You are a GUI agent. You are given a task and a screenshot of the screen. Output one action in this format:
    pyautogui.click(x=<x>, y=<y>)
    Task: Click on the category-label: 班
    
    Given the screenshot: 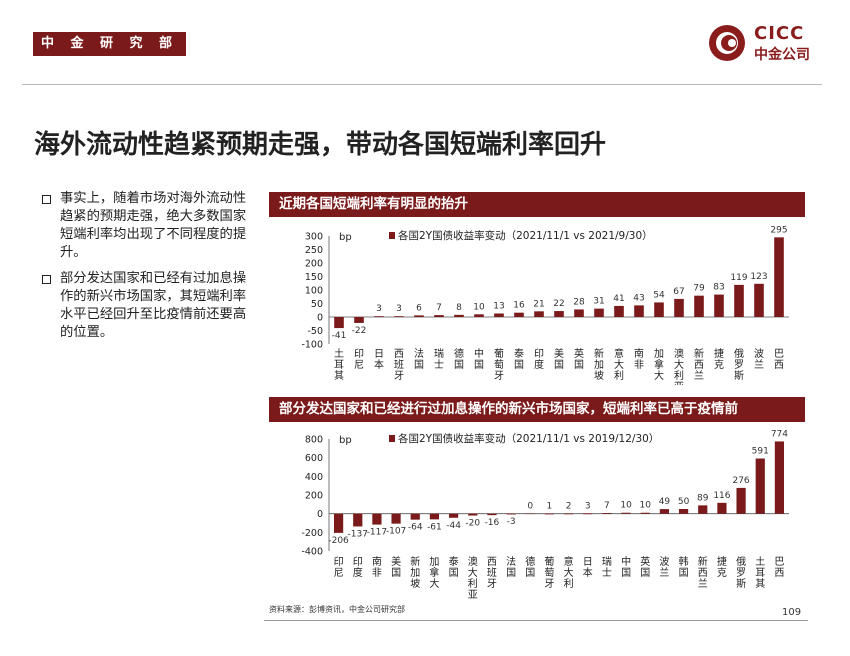 What is the action you would take?
    pyautogui.click(x=399, y=365)
    